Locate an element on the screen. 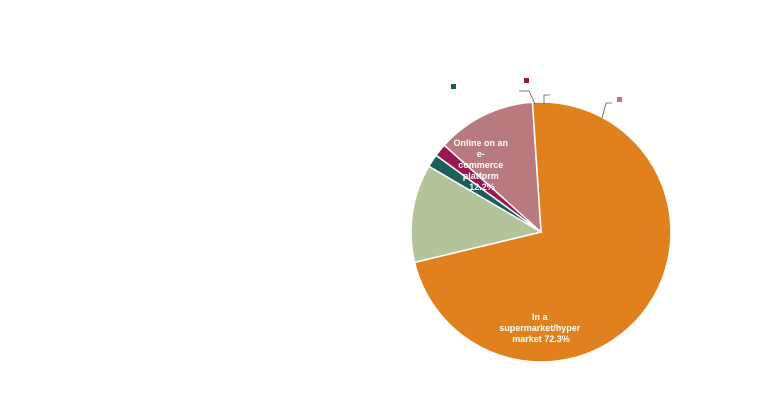 This screenshot has width=768, height=411. slice-label-ecommerce-line-5: 12.2% is located at coordinates (482, 187).